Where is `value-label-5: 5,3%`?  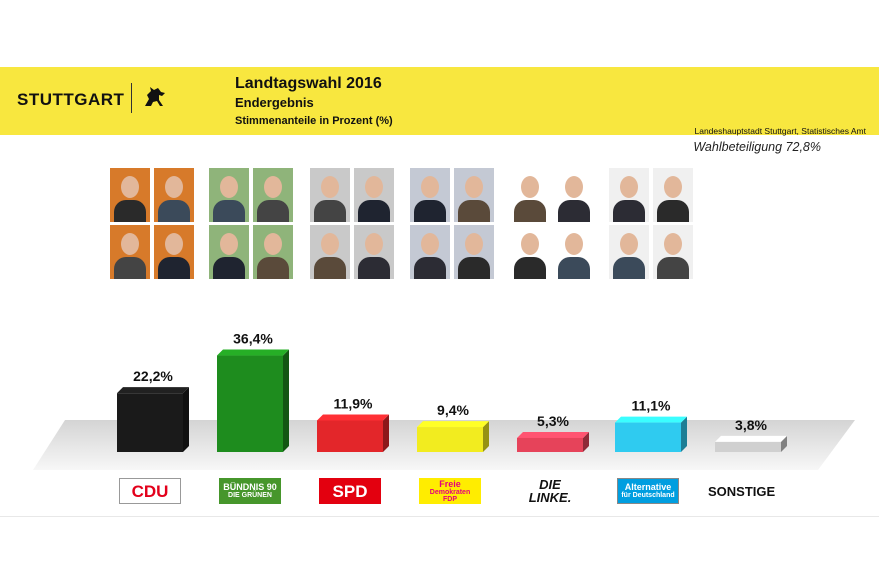
value-label-5: 5,3% is located at coordinates (553, 421).